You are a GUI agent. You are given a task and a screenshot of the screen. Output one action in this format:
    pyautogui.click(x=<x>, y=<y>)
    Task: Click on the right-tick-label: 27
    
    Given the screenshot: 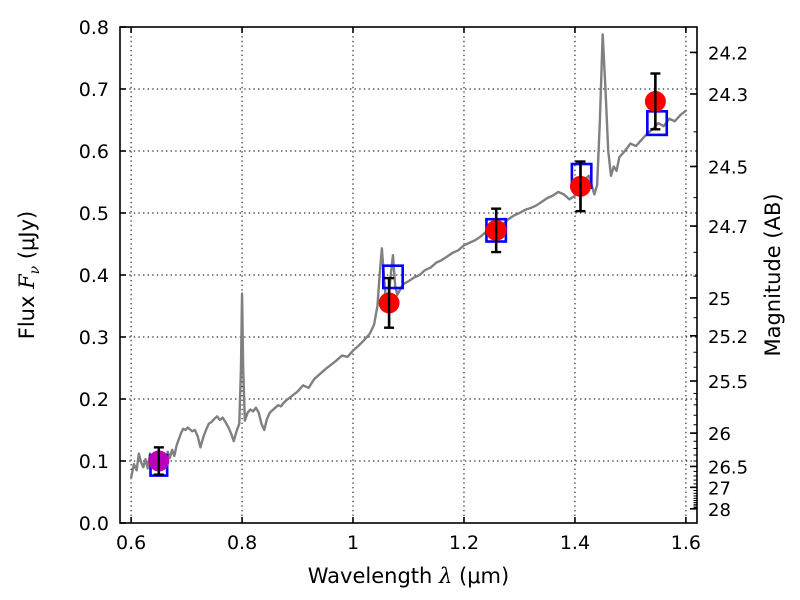 What is the action you would take?
    pyautogui.click(x=719, y=488)
    